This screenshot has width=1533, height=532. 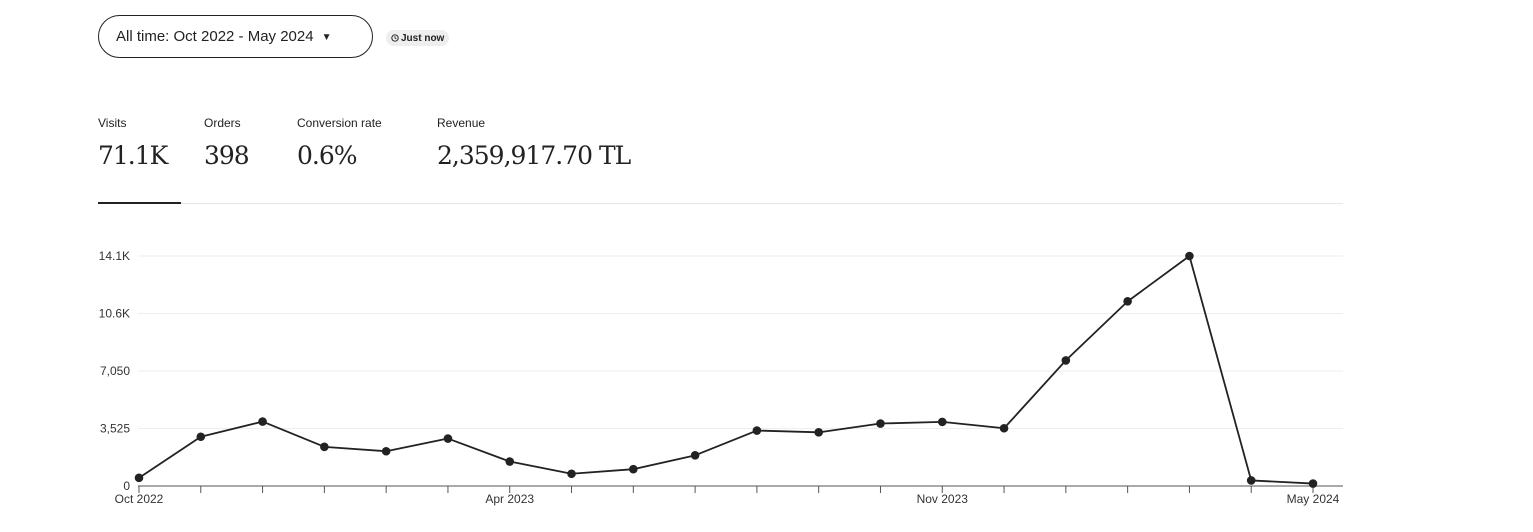 What do you see at coordinates (395, 38) in the screenshot?
I see `clock-icon` at bounding box center [395, 38].